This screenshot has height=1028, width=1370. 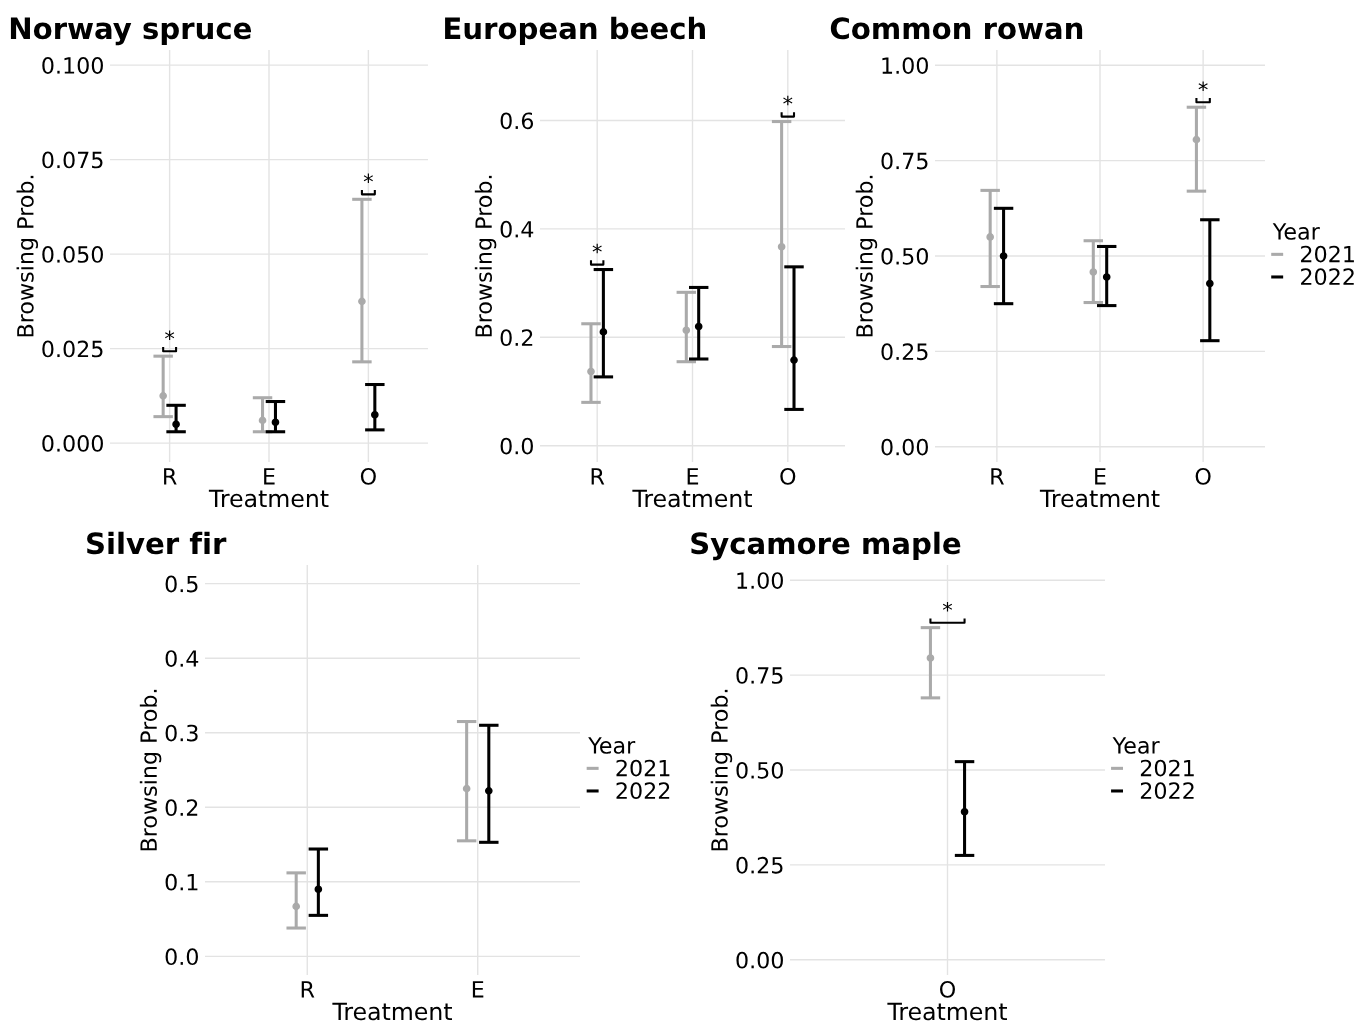 I want to click on chart-title: Silver fir, so click(x=157, y=543).